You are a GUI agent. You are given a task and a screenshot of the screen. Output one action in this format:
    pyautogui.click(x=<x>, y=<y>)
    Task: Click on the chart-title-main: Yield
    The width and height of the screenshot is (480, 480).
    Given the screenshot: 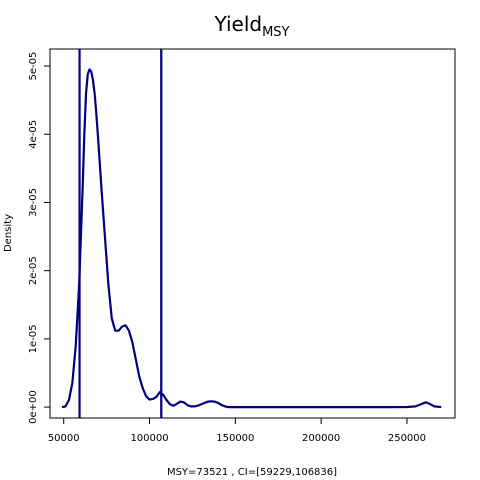 What is the action you would take?
    pyautogui.click(x=237, y=24)
    